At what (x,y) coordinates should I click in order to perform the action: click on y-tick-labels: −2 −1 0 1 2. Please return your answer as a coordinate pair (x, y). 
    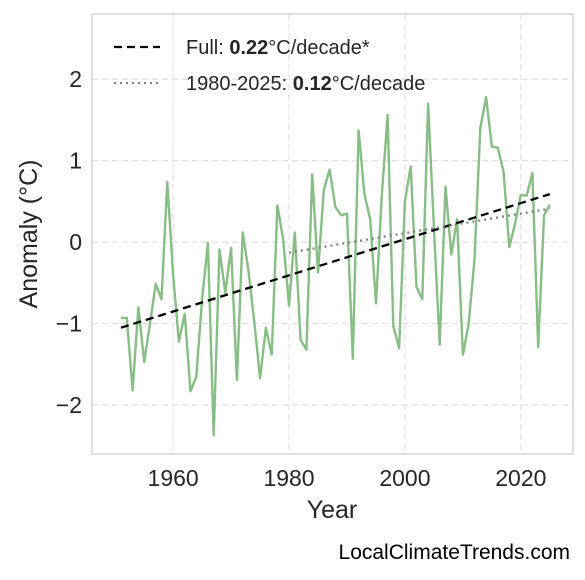
    Looking at the image, I should click on (69, 242).